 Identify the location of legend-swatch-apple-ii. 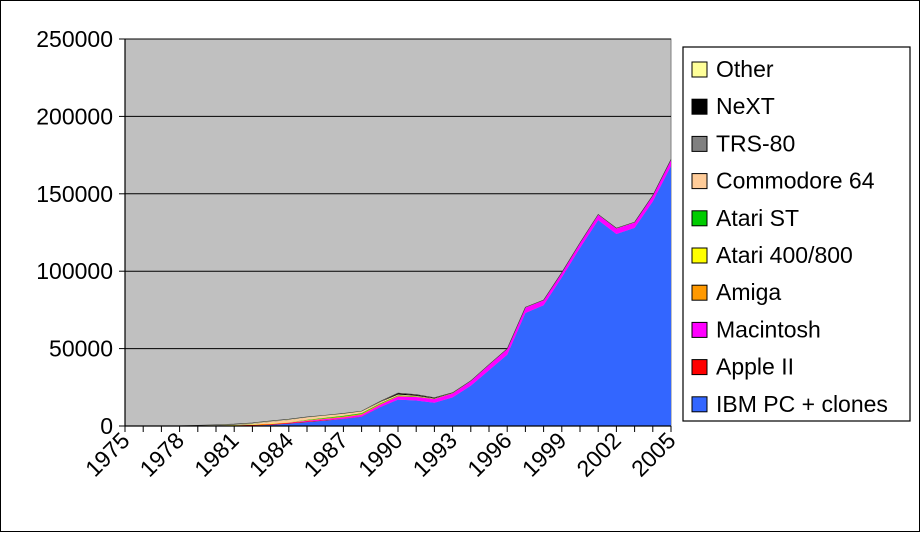
(699, 367).